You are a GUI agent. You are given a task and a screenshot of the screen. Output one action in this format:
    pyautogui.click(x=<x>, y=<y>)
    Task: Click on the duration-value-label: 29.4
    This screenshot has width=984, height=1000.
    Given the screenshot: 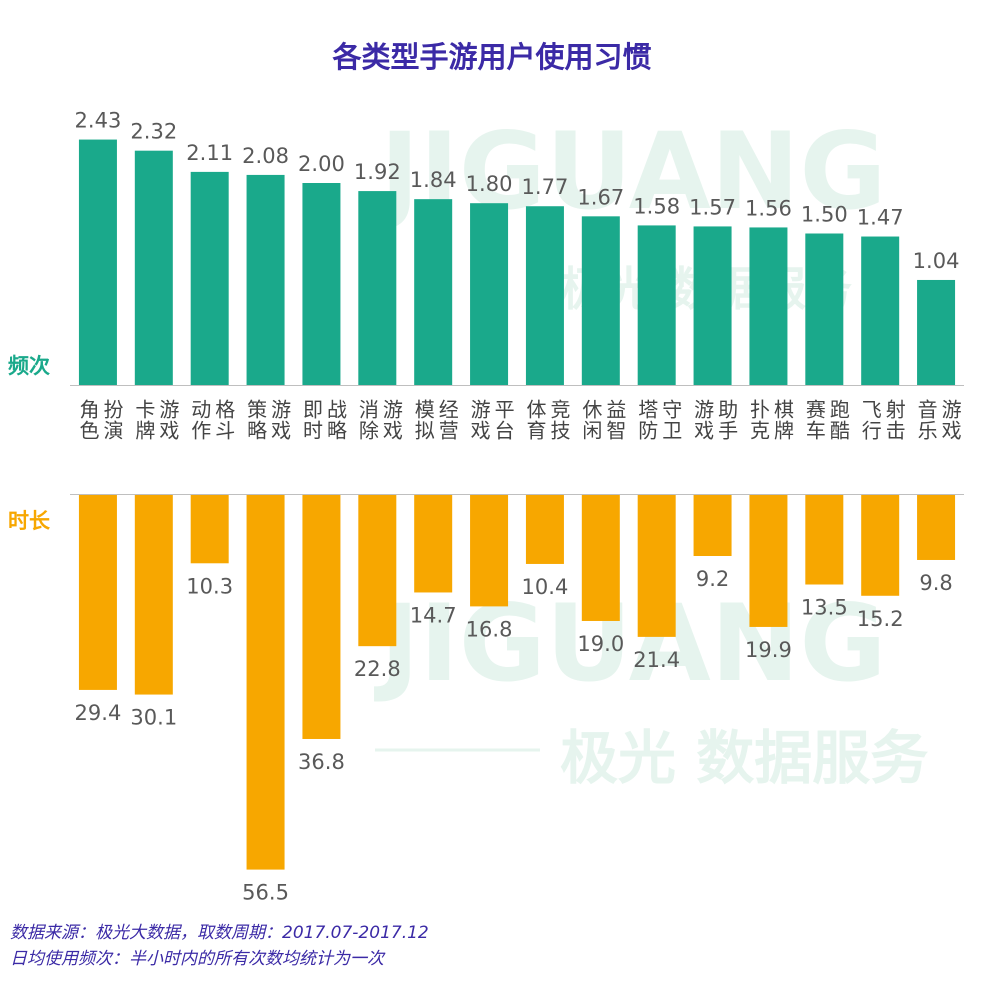 What is the action you would take?
    pyautogui.click(x=98, y=713)
    